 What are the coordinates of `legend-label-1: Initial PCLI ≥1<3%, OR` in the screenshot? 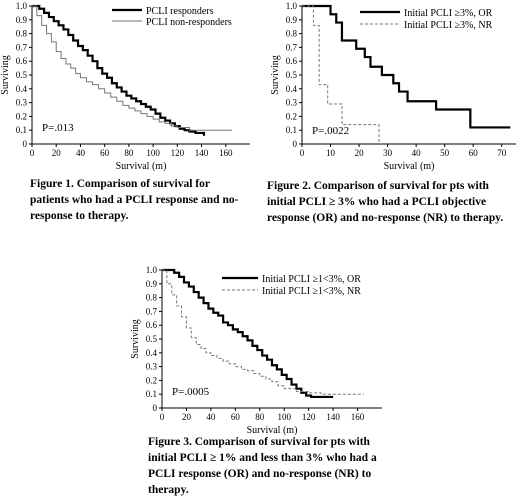 It's located at (311, 279).